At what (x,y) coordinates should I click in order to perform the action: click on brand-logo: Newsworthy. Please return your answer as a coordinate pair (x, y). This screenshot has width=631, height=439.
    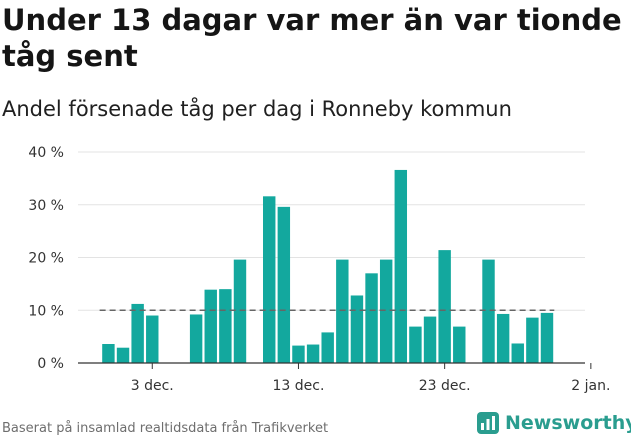
    Looking at the image, I should click on (553, 423).